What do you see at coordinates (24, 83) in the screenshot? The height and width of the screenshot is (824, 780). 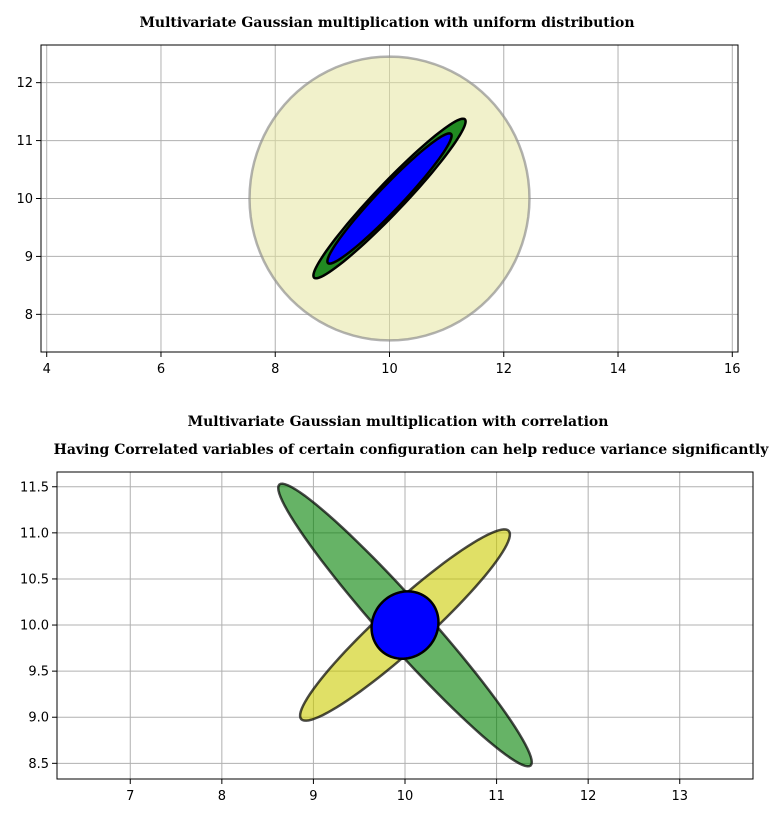 I see `y-tick-label: 12` at bounding box center [24, 83].